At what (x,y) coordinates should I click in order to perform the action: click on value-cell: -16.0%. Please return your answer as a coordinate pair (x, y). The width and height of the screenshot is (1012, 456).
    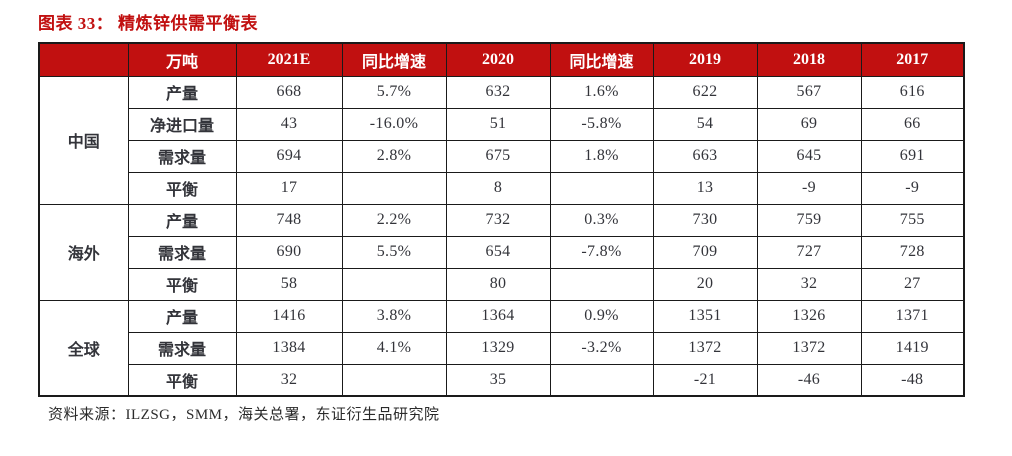
    Looking at the image, I should click on (394, 124).